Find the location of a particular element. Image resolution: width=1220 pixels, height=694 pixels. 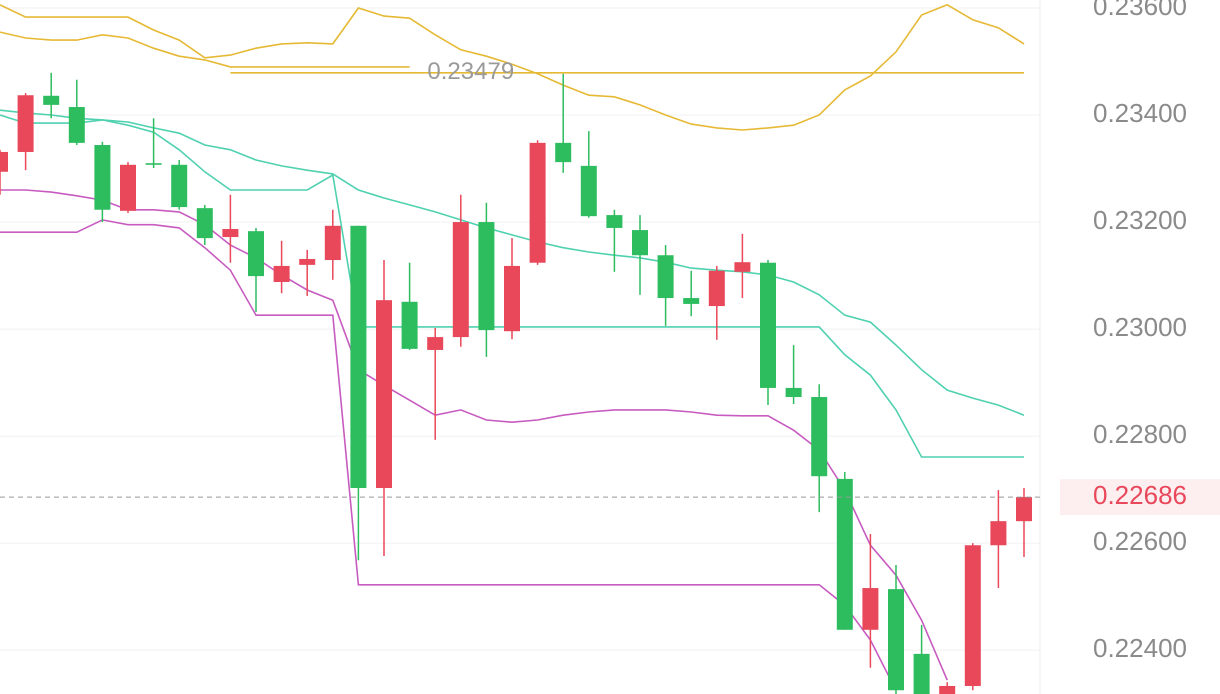

indicator-line is located at coordinates (205, 49).